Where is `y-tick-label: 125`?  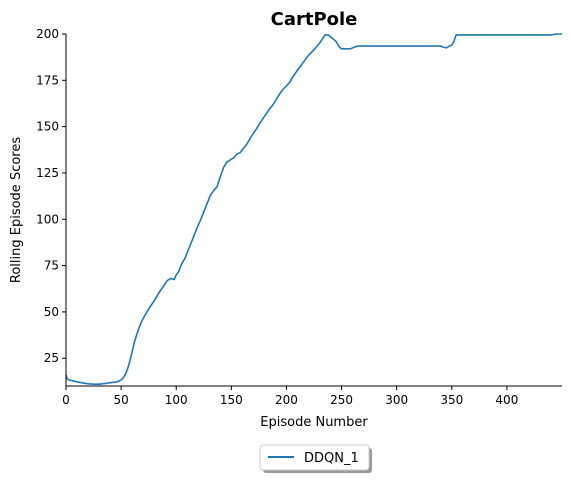 y-tick-label: 125 is located at coordinates (47, 173).